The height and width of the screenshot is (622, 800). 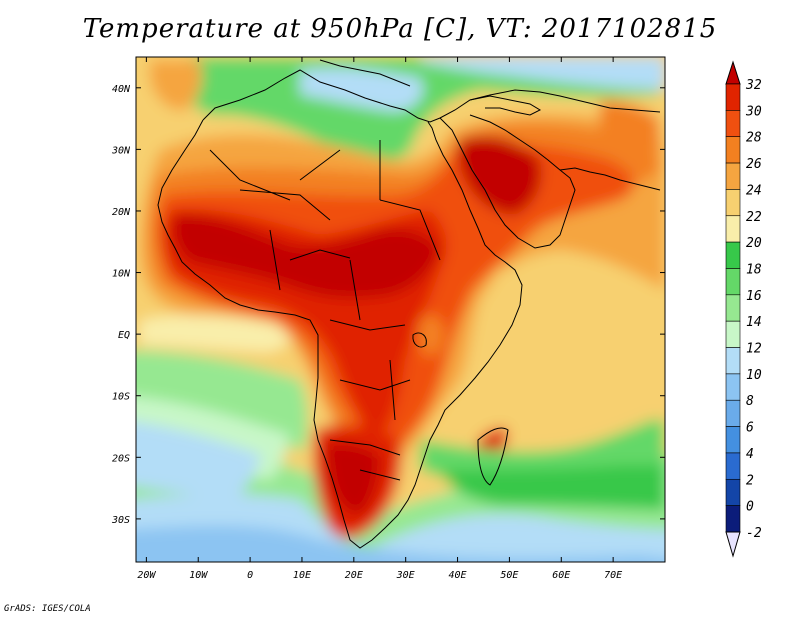 What do you see at coordinates (754, 164) in the screenshot?
I see `colorbar-label: 26` at bounding box center [754, 164].